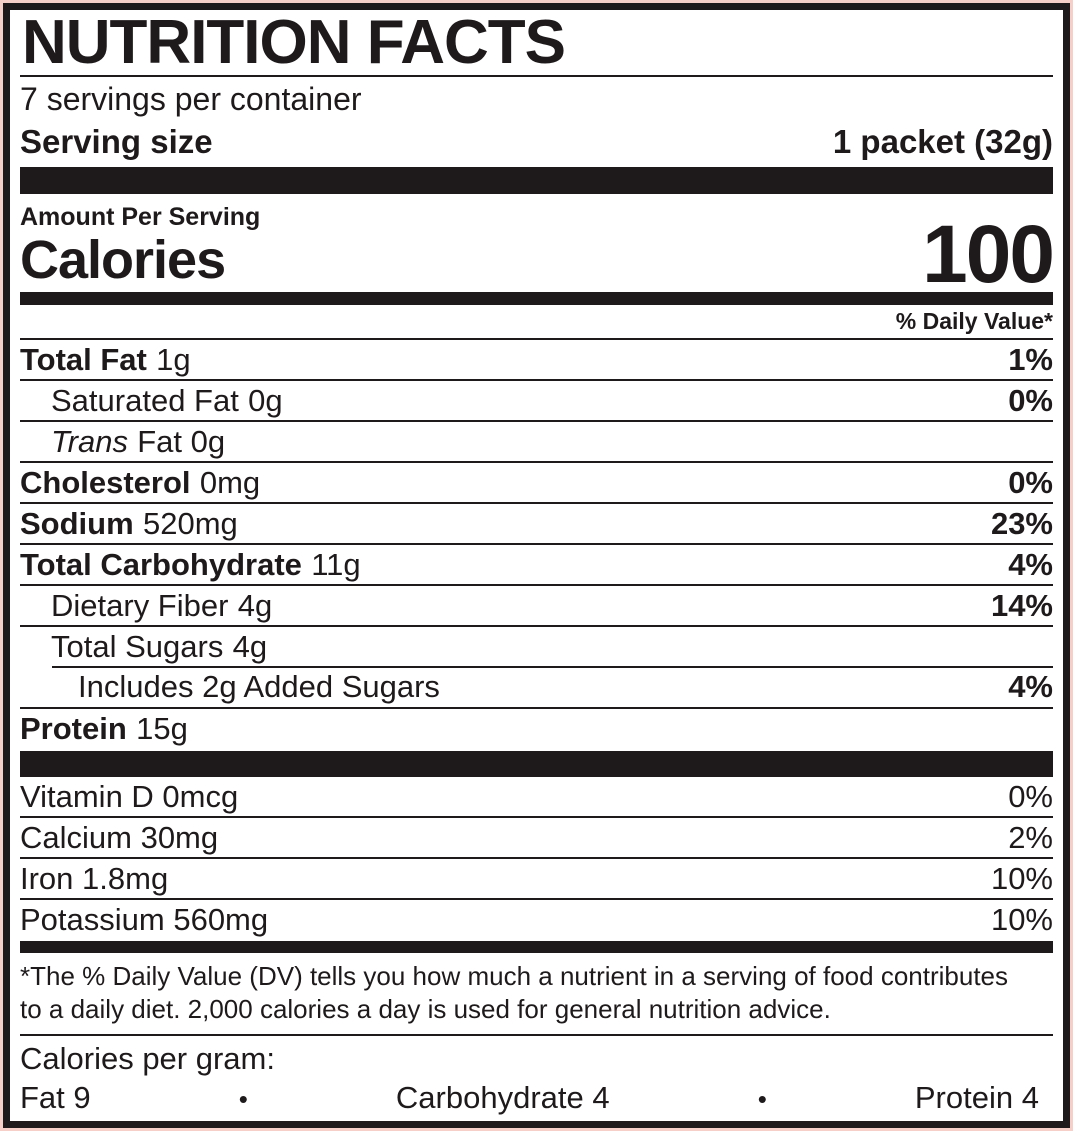 The width and height of the screenshot is (1073, 1131). What do you see at coordinates (230, 482) in the screenshot?
I see `nutrient-amount: 0mg` at bounding box center [230, 482].